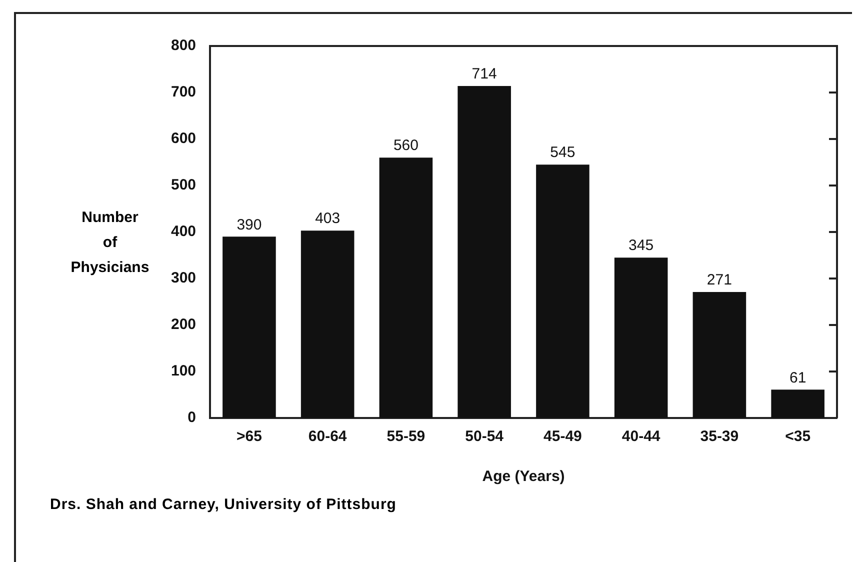  Describe the element at coordinates (719, 280) in the screenshot. I see `data-label: 271` at that location.